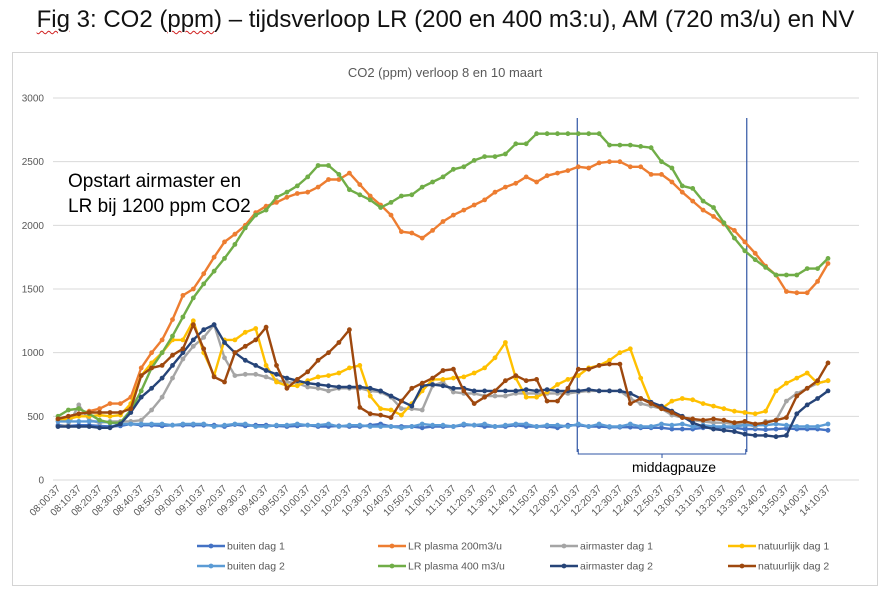 The height and width of the screenshot is (592, 891). What do you see at coordinates (440, 547) in the screenshot?
I see `legend-item: LR plasma 200m3/u` at bounding box center [440, 547].